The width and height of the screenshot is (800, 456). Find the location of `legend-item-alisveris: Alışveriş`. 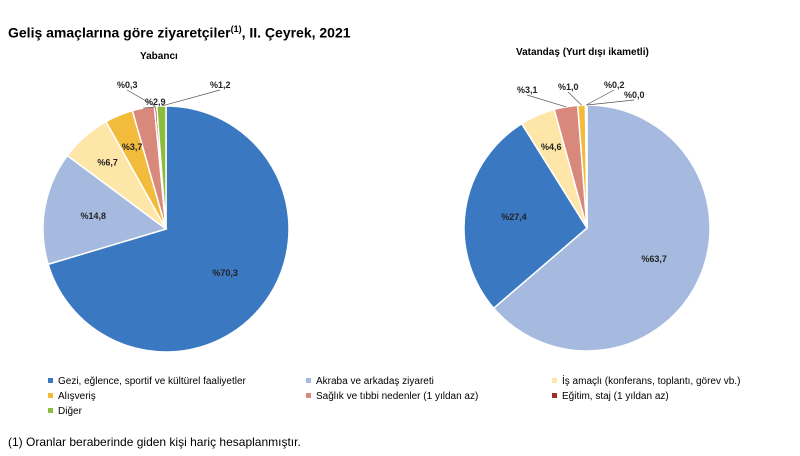

legend-item-alisveris: Alışveriş is located at coordinates (72, 396).